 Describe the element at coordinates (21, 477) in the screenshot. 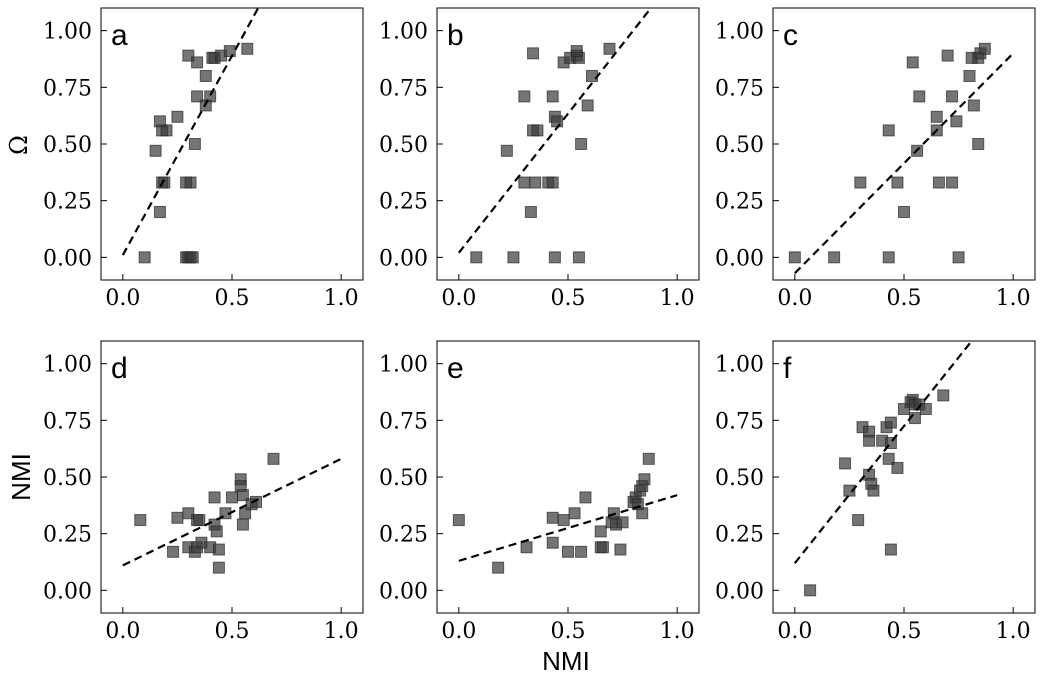

I see `ylabel-bottom: NMI` at that location.